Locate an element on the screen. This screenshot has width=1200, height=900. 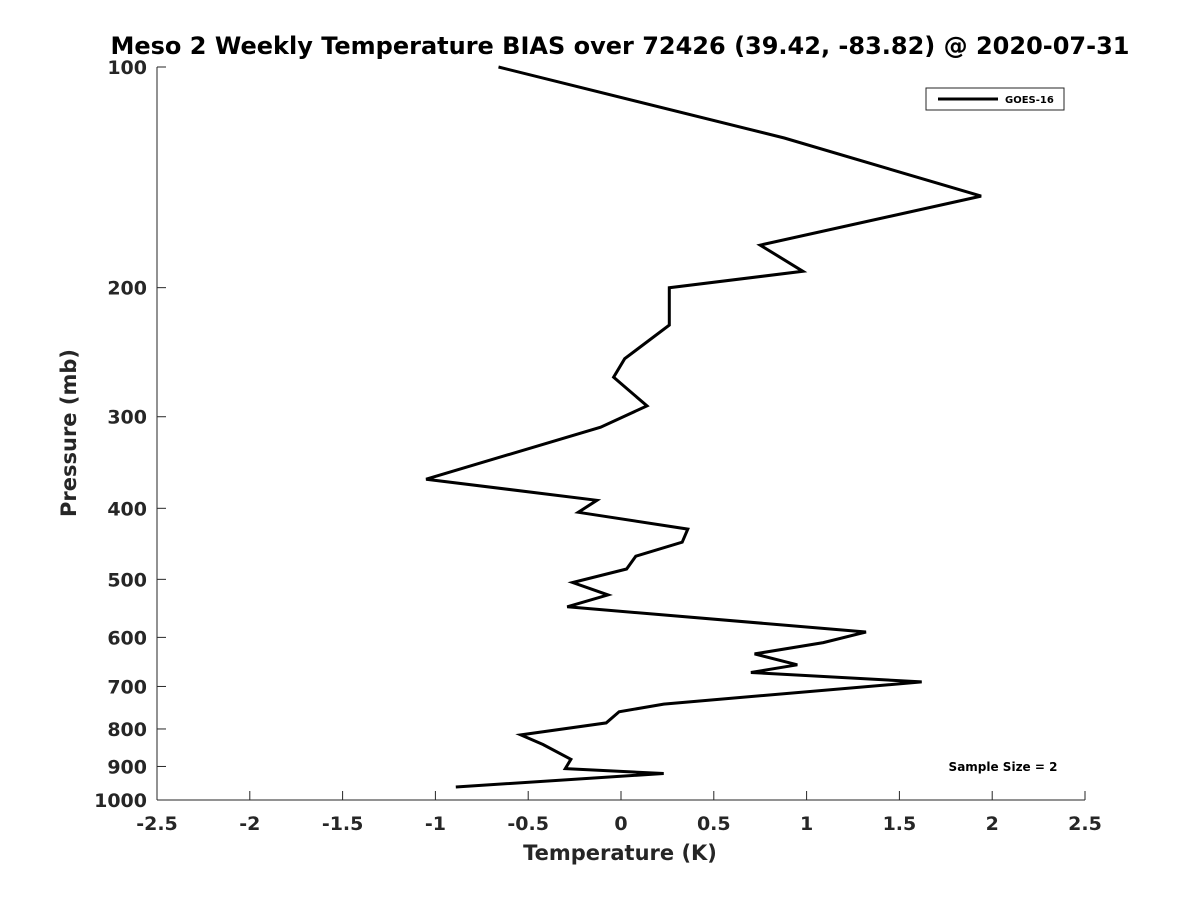
x-tick-label: 1 is located at coordinates (806, 824).